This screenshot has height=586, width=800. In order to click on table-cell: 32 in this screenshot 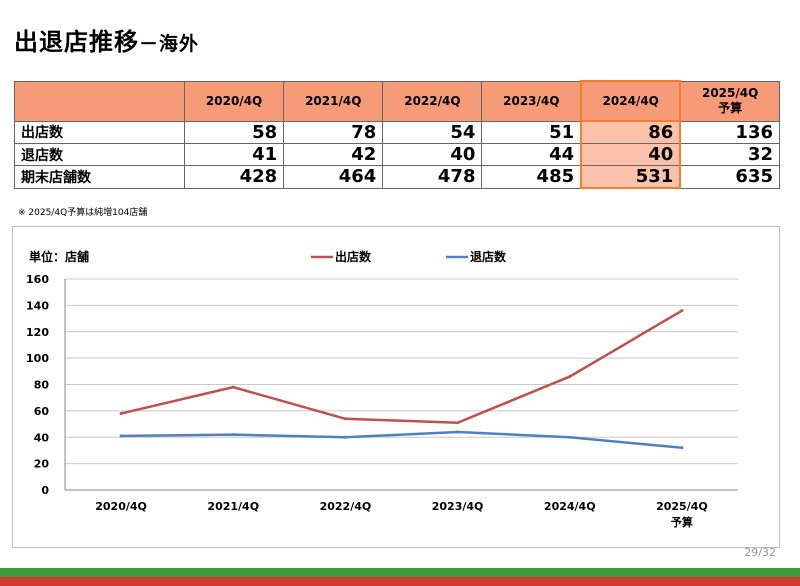, I will do `click(730, 154)`.